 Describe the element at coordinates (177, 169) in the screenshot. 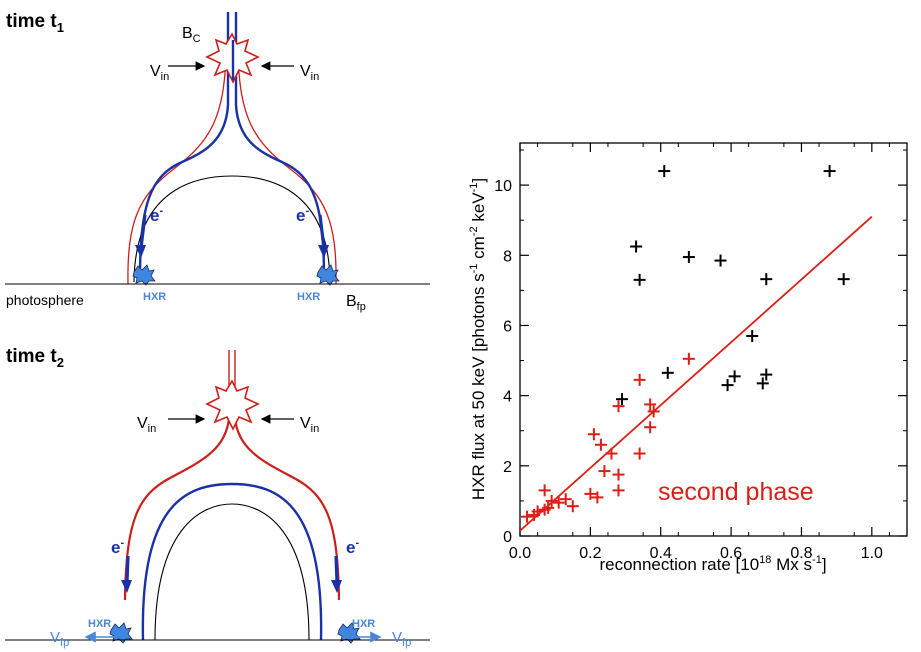

I see `outer-field-line-left` at that location.